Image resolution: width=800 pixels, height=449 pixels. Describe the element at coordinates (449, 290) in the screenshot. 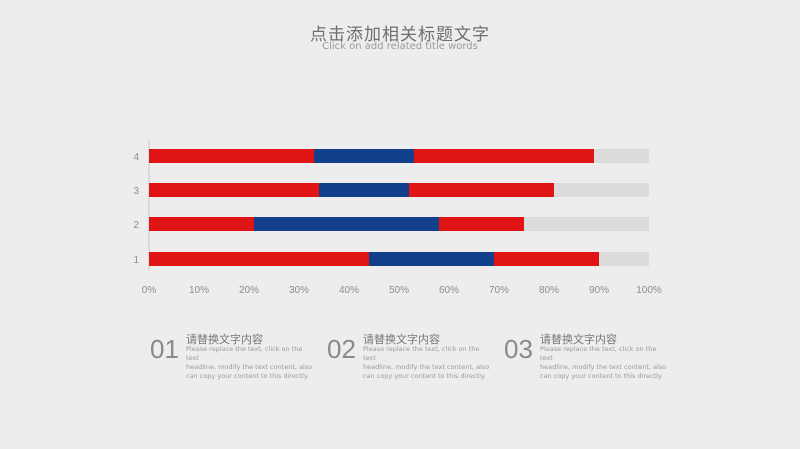

I see `x-tick-label: 60%` at that location.